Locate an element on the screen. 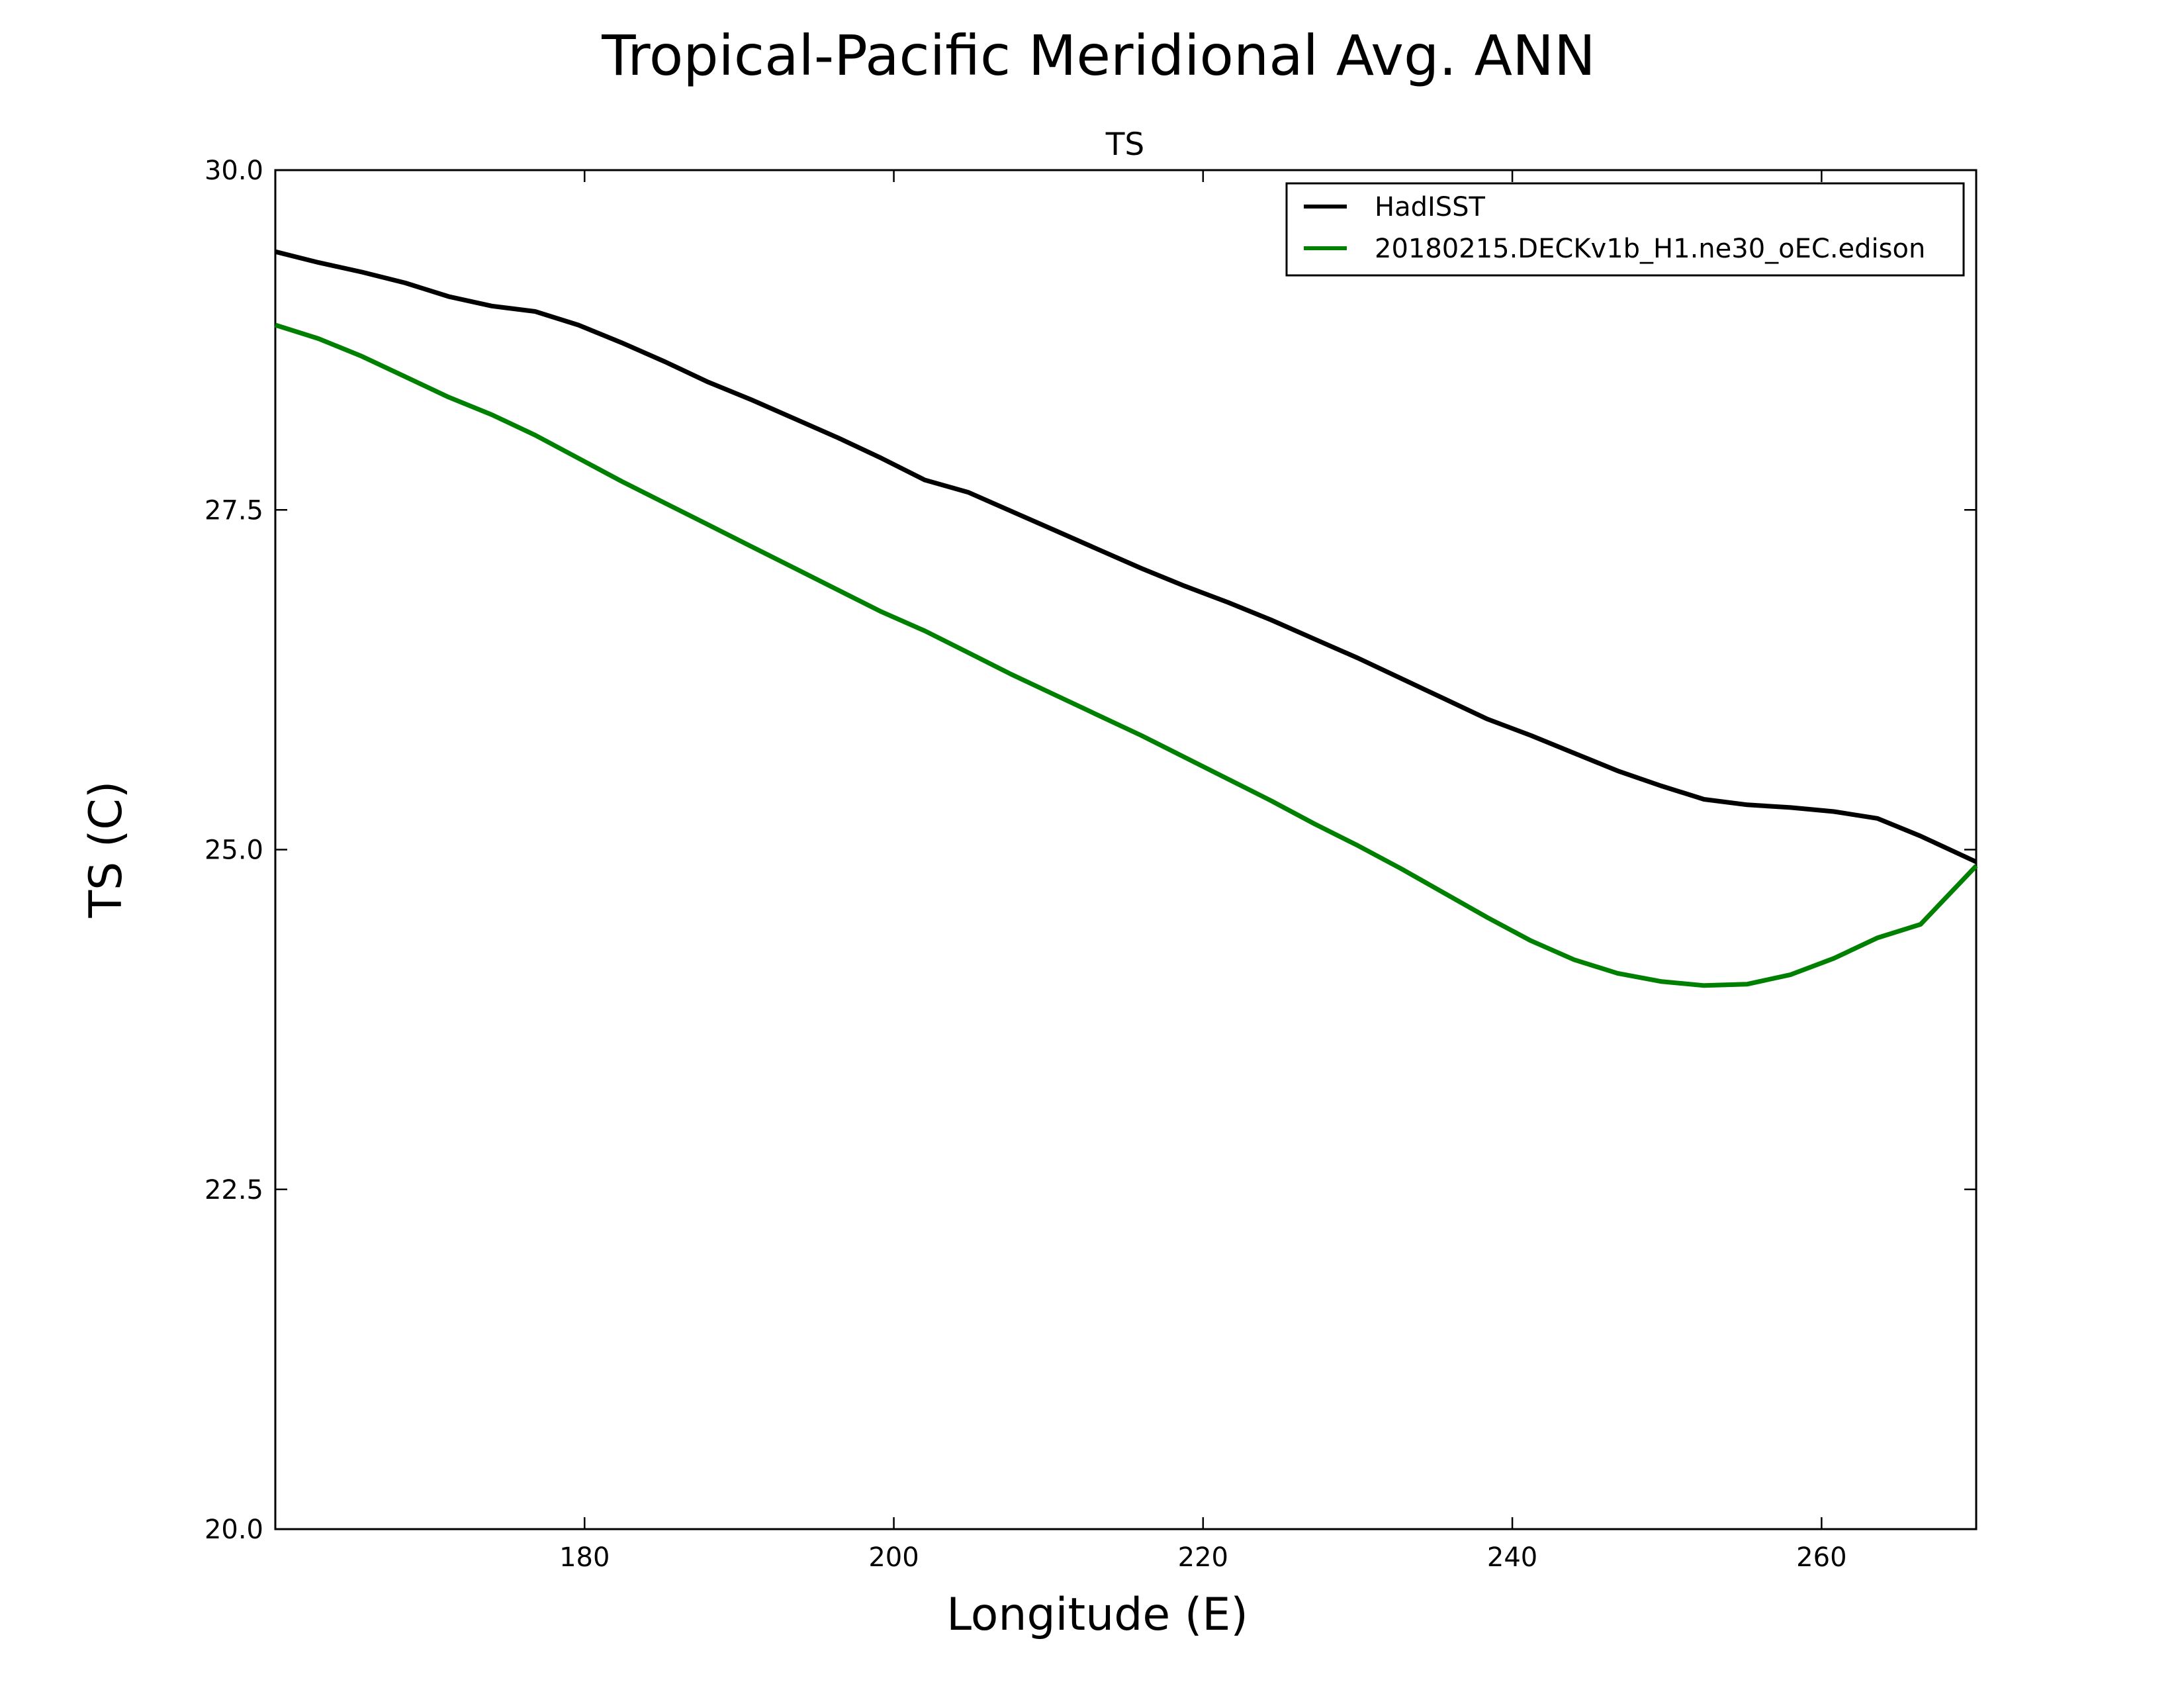 This screenshot has width=2184, height=1688. x-tick-label: 180 is located at coordinates (584, 1557).